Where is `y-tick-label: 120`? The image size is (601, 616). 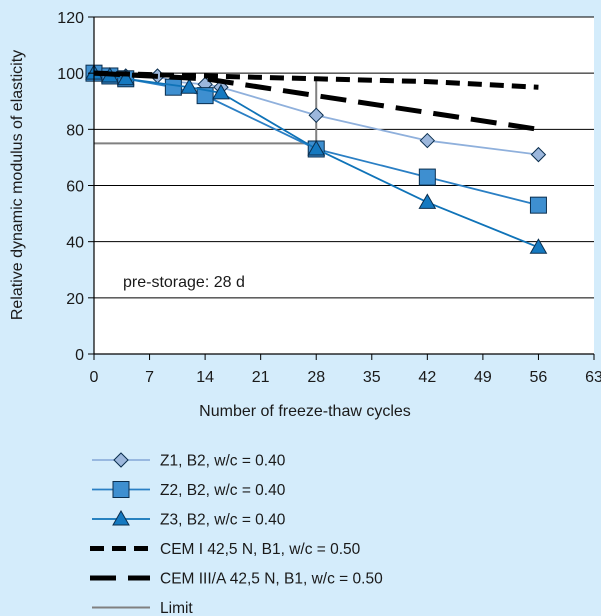 y-tick-label: 120 is located at coordinates (70, 18).